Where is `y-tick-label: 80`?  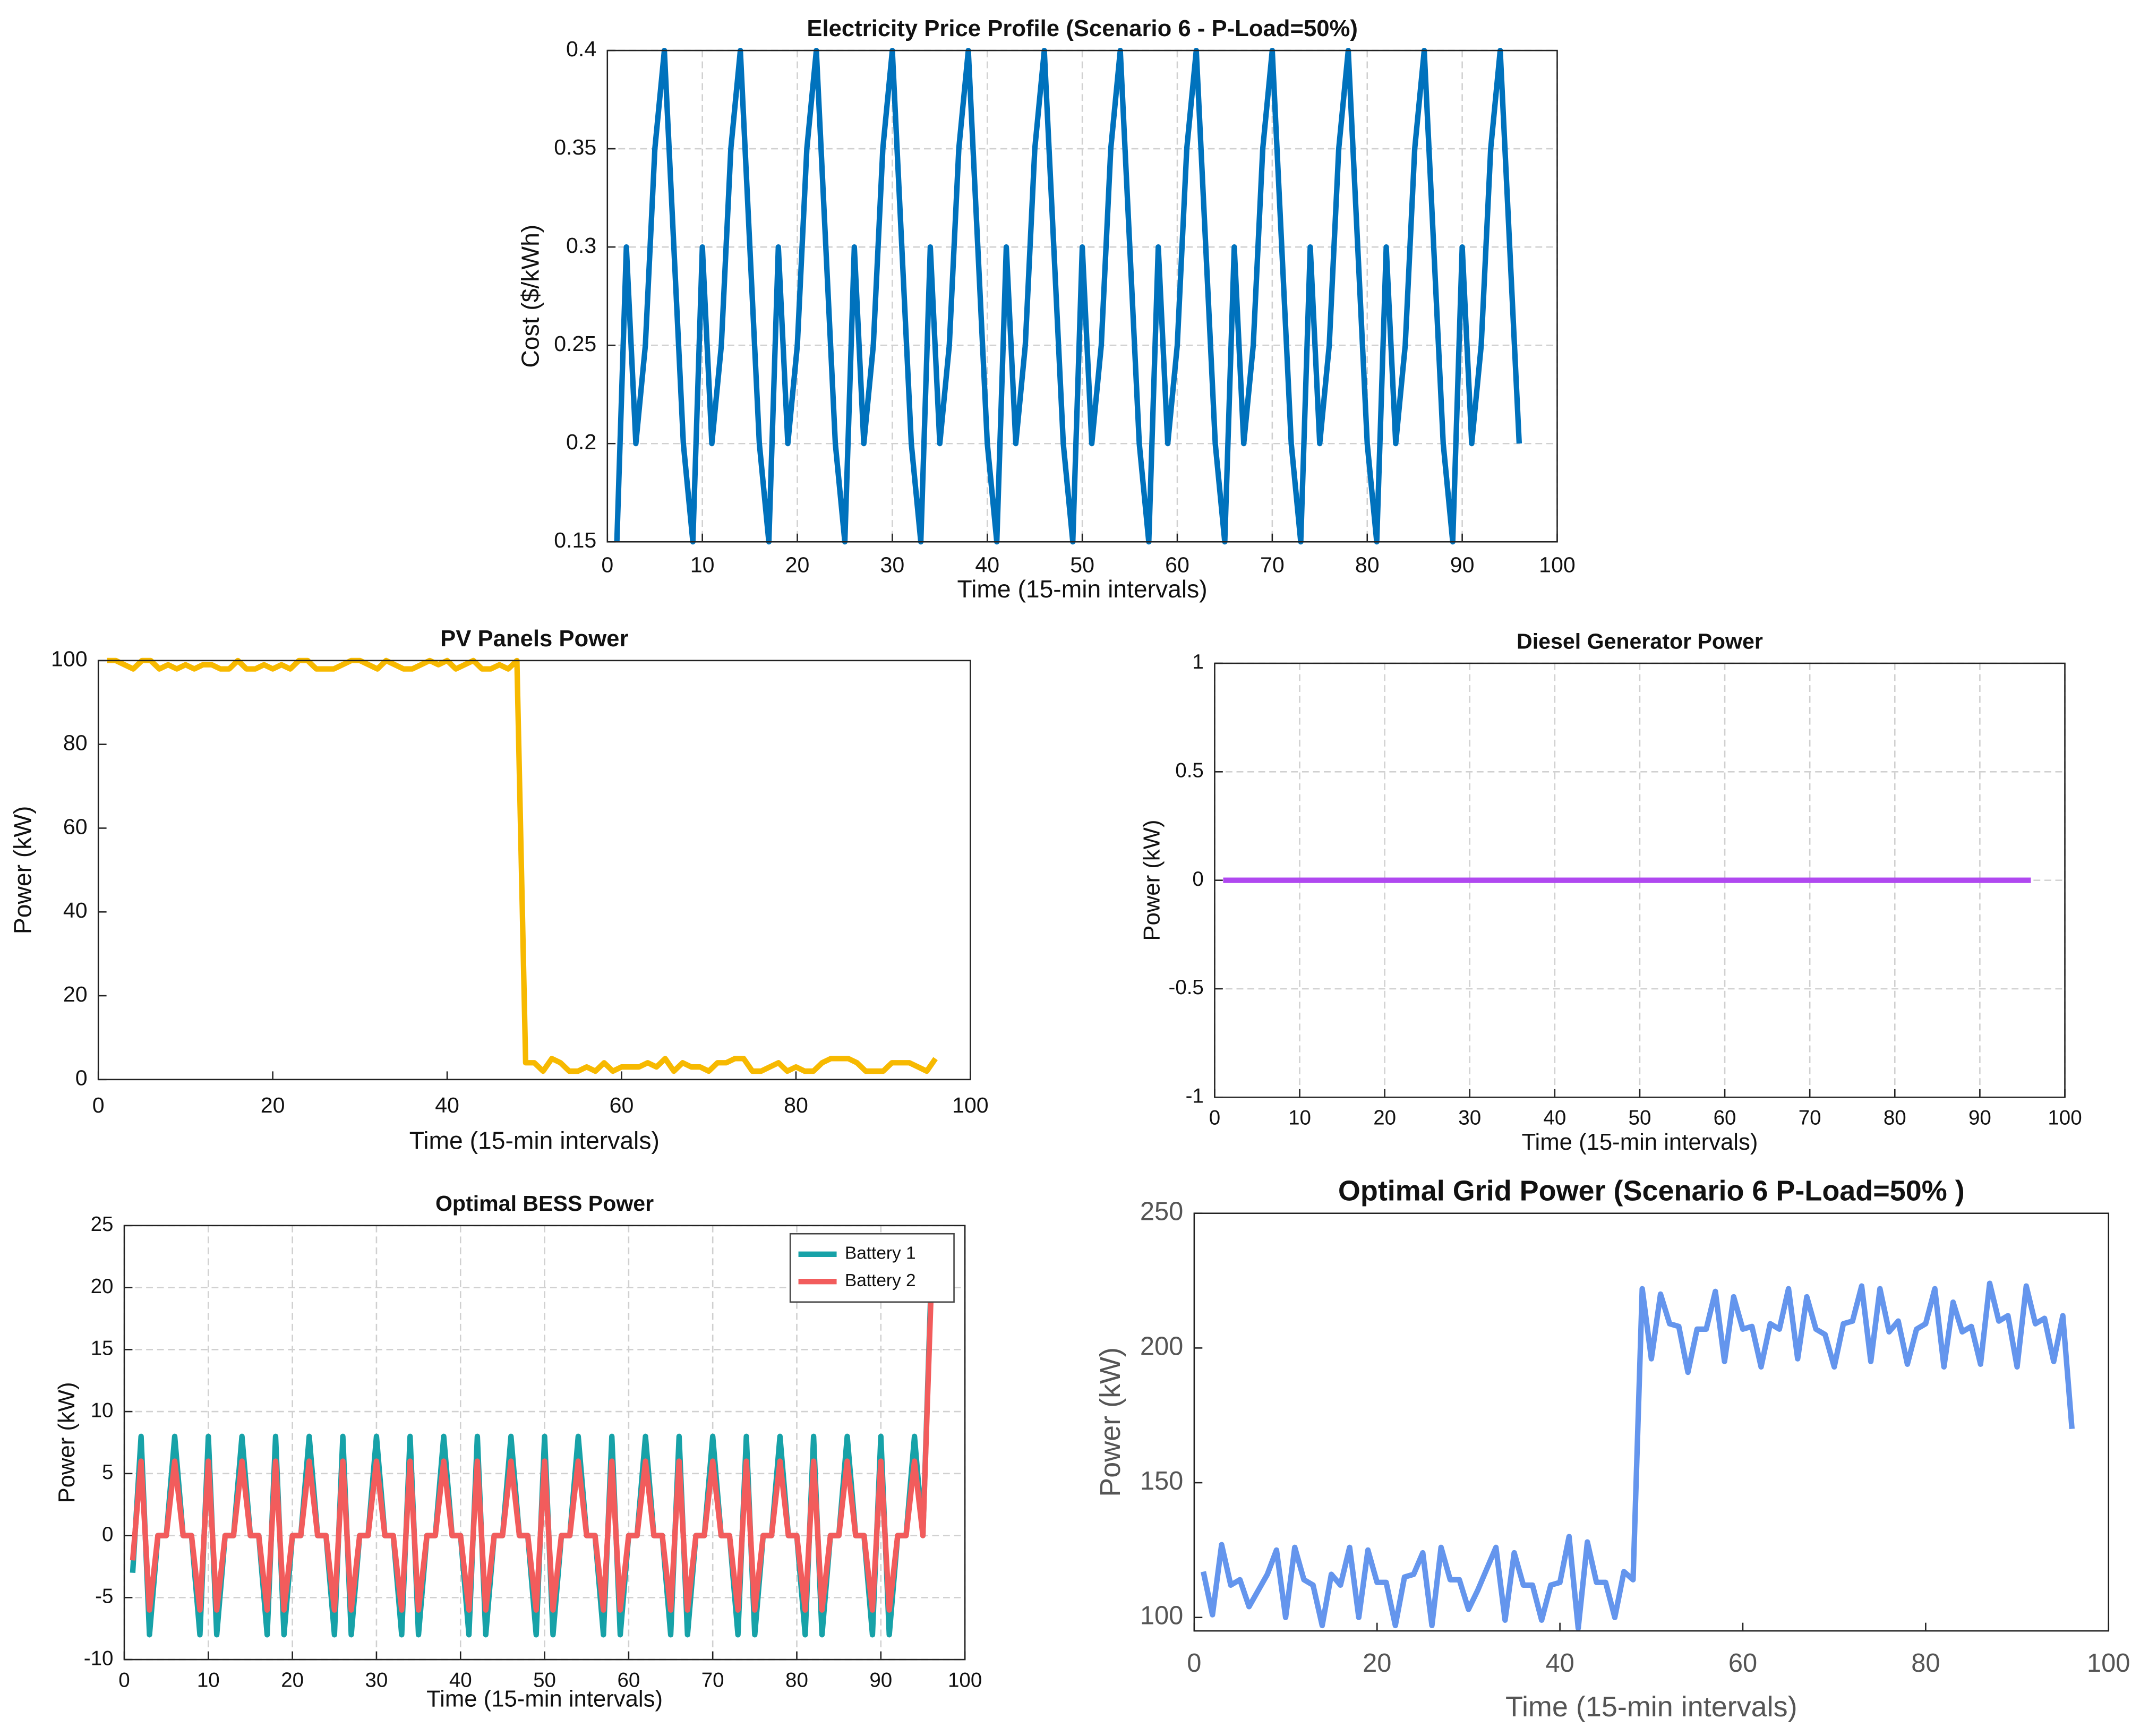
y-tick-label: 80 is located at coordinates (75, 743).